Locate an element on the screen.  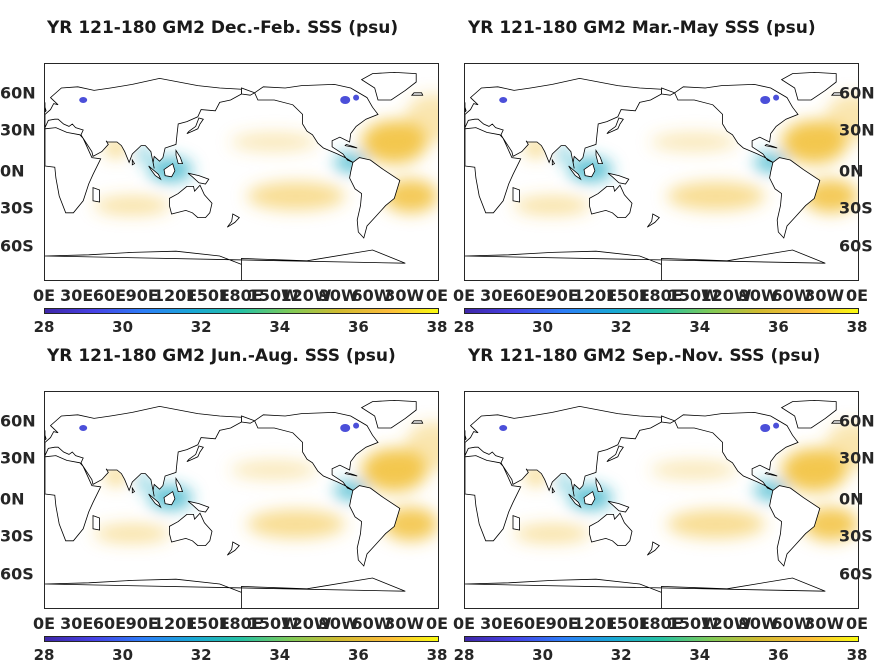
island-japan is located at coordinates (195, 125).